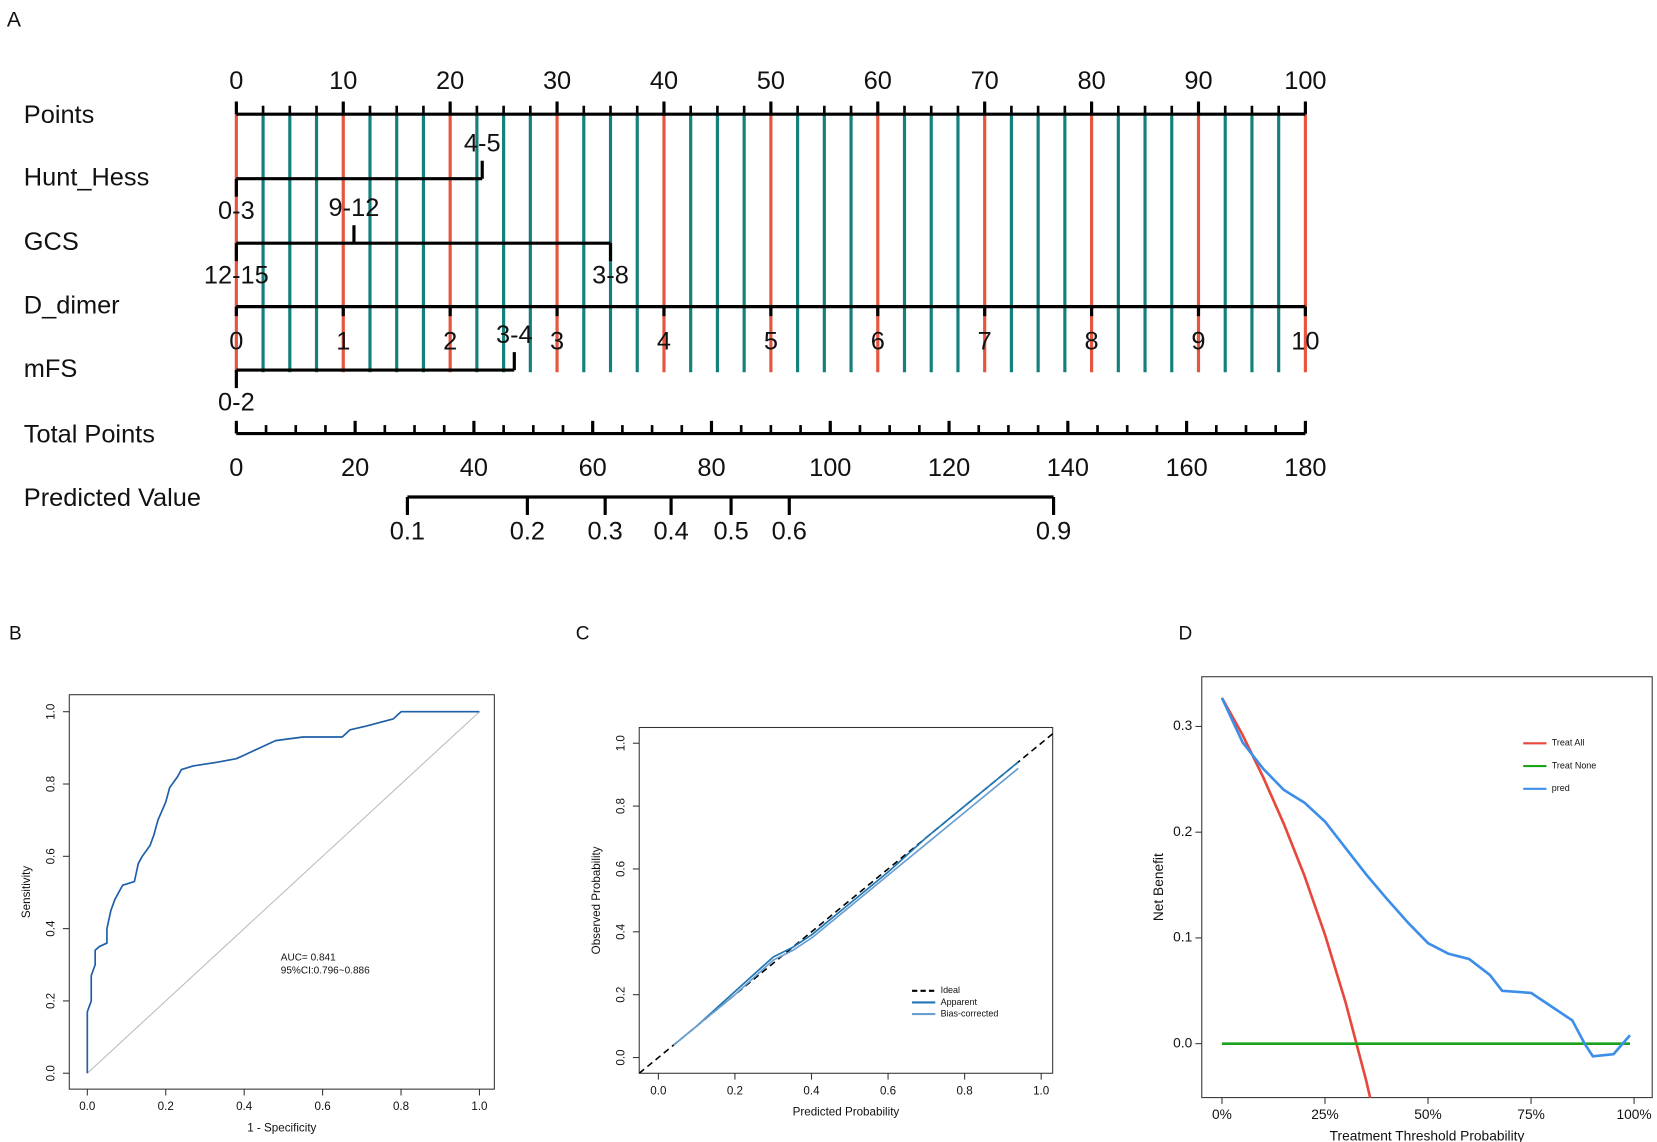 The width and height of the screenshot is (1657, 1142). What do you see at coordinates (1053, 532) in the screenshot?
I see `tick-label: 0.9` at bounding box center [1053, 532].